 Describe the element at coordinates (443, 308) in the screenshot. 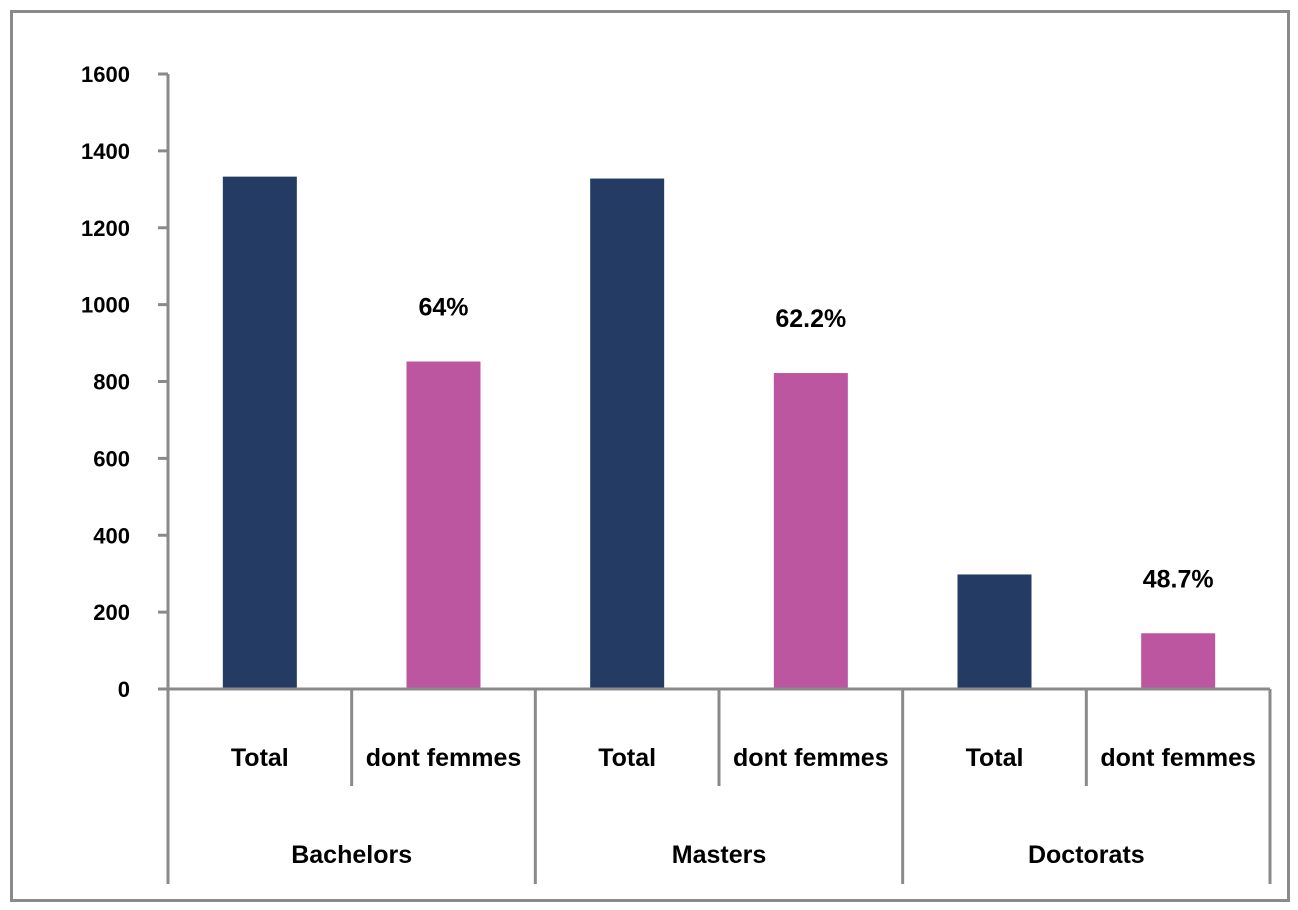

I see `data-label-1: 64%` at that location.